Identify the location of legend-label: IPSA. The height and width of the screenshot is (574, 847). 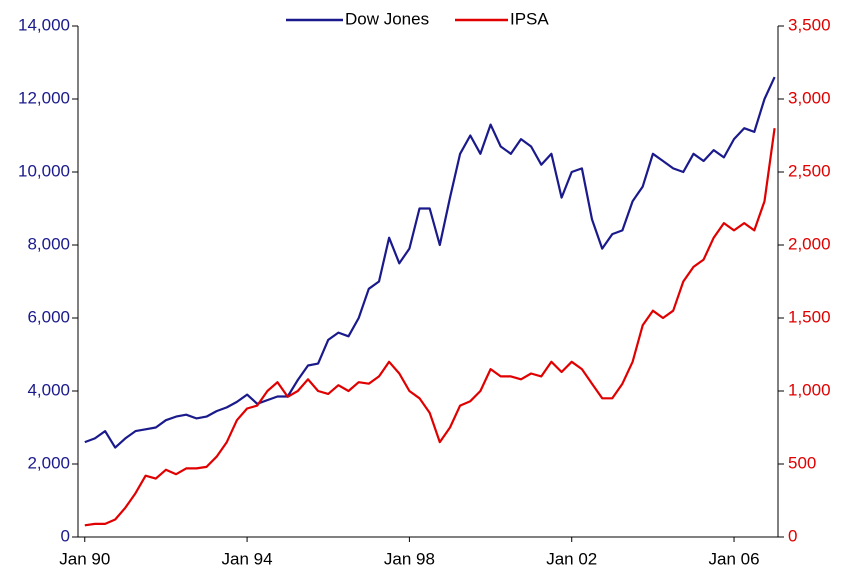
(529, 18).